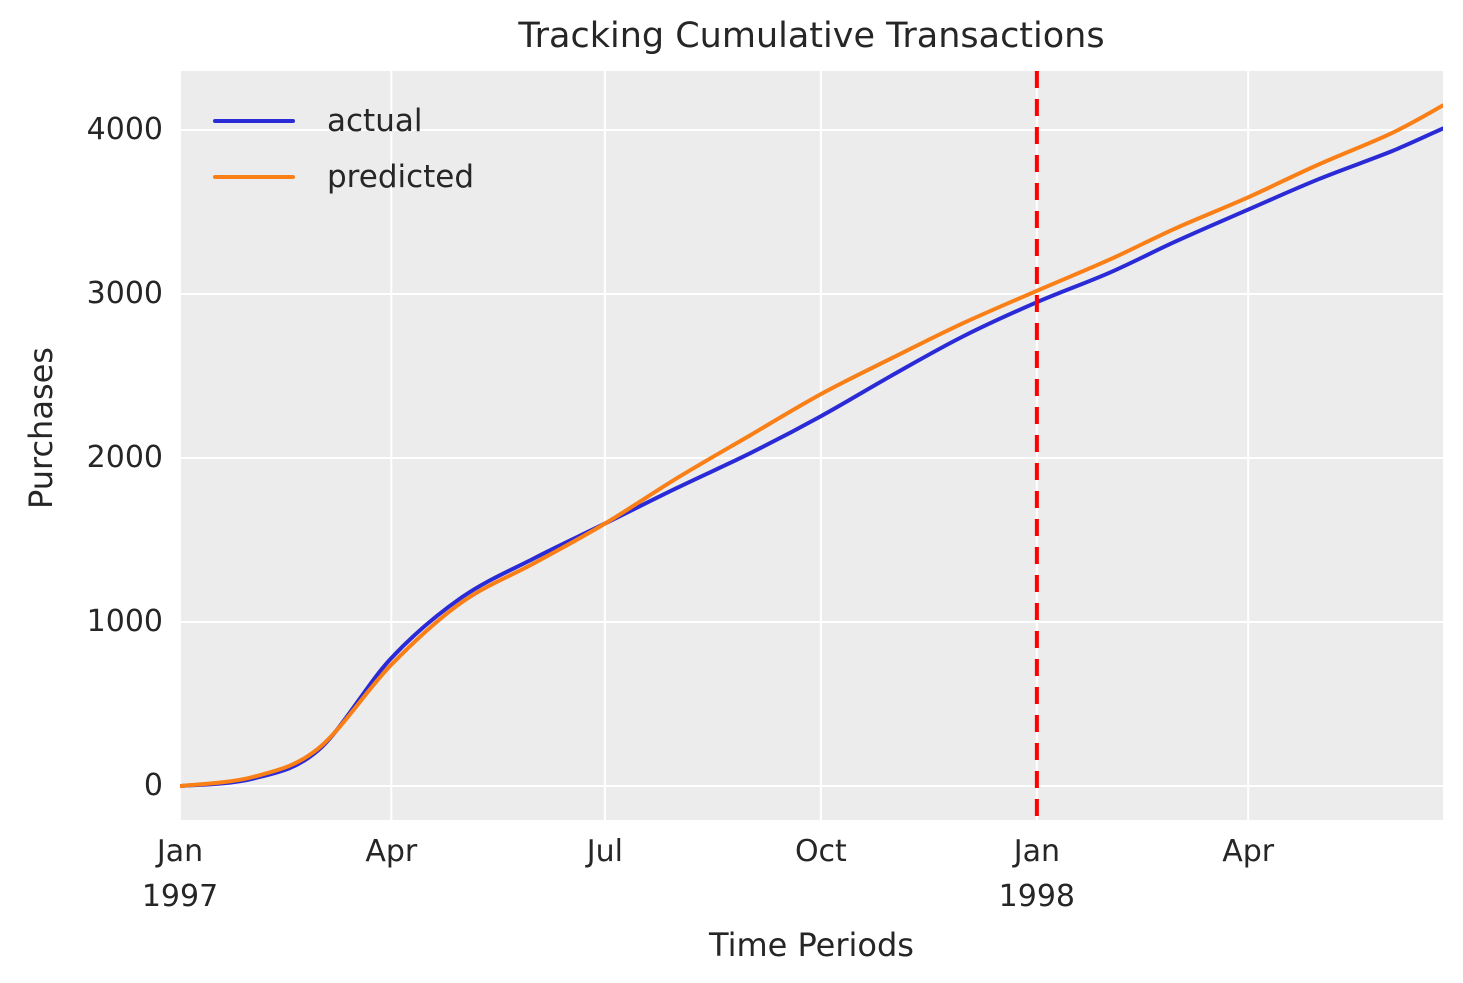  I want to click on legend-label: predicted, so click(401, 177).